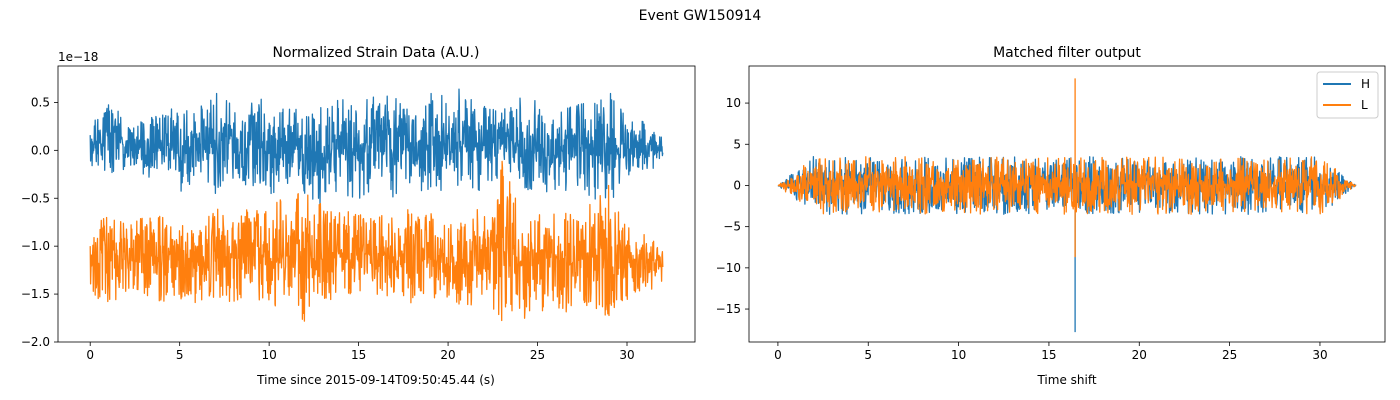  Describe the element at coordinates (375, 380) in the screenshot. I see `strain-x-label: Time since 2015-09-14T09:50:45.44 (s)` at that location.